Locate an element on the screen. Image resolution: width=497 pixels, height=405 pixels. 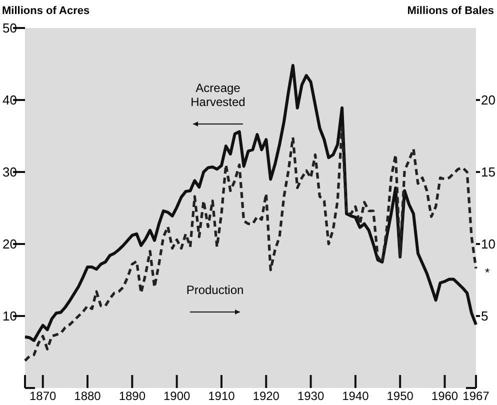
text: Production is located at coordinates (215, 290).